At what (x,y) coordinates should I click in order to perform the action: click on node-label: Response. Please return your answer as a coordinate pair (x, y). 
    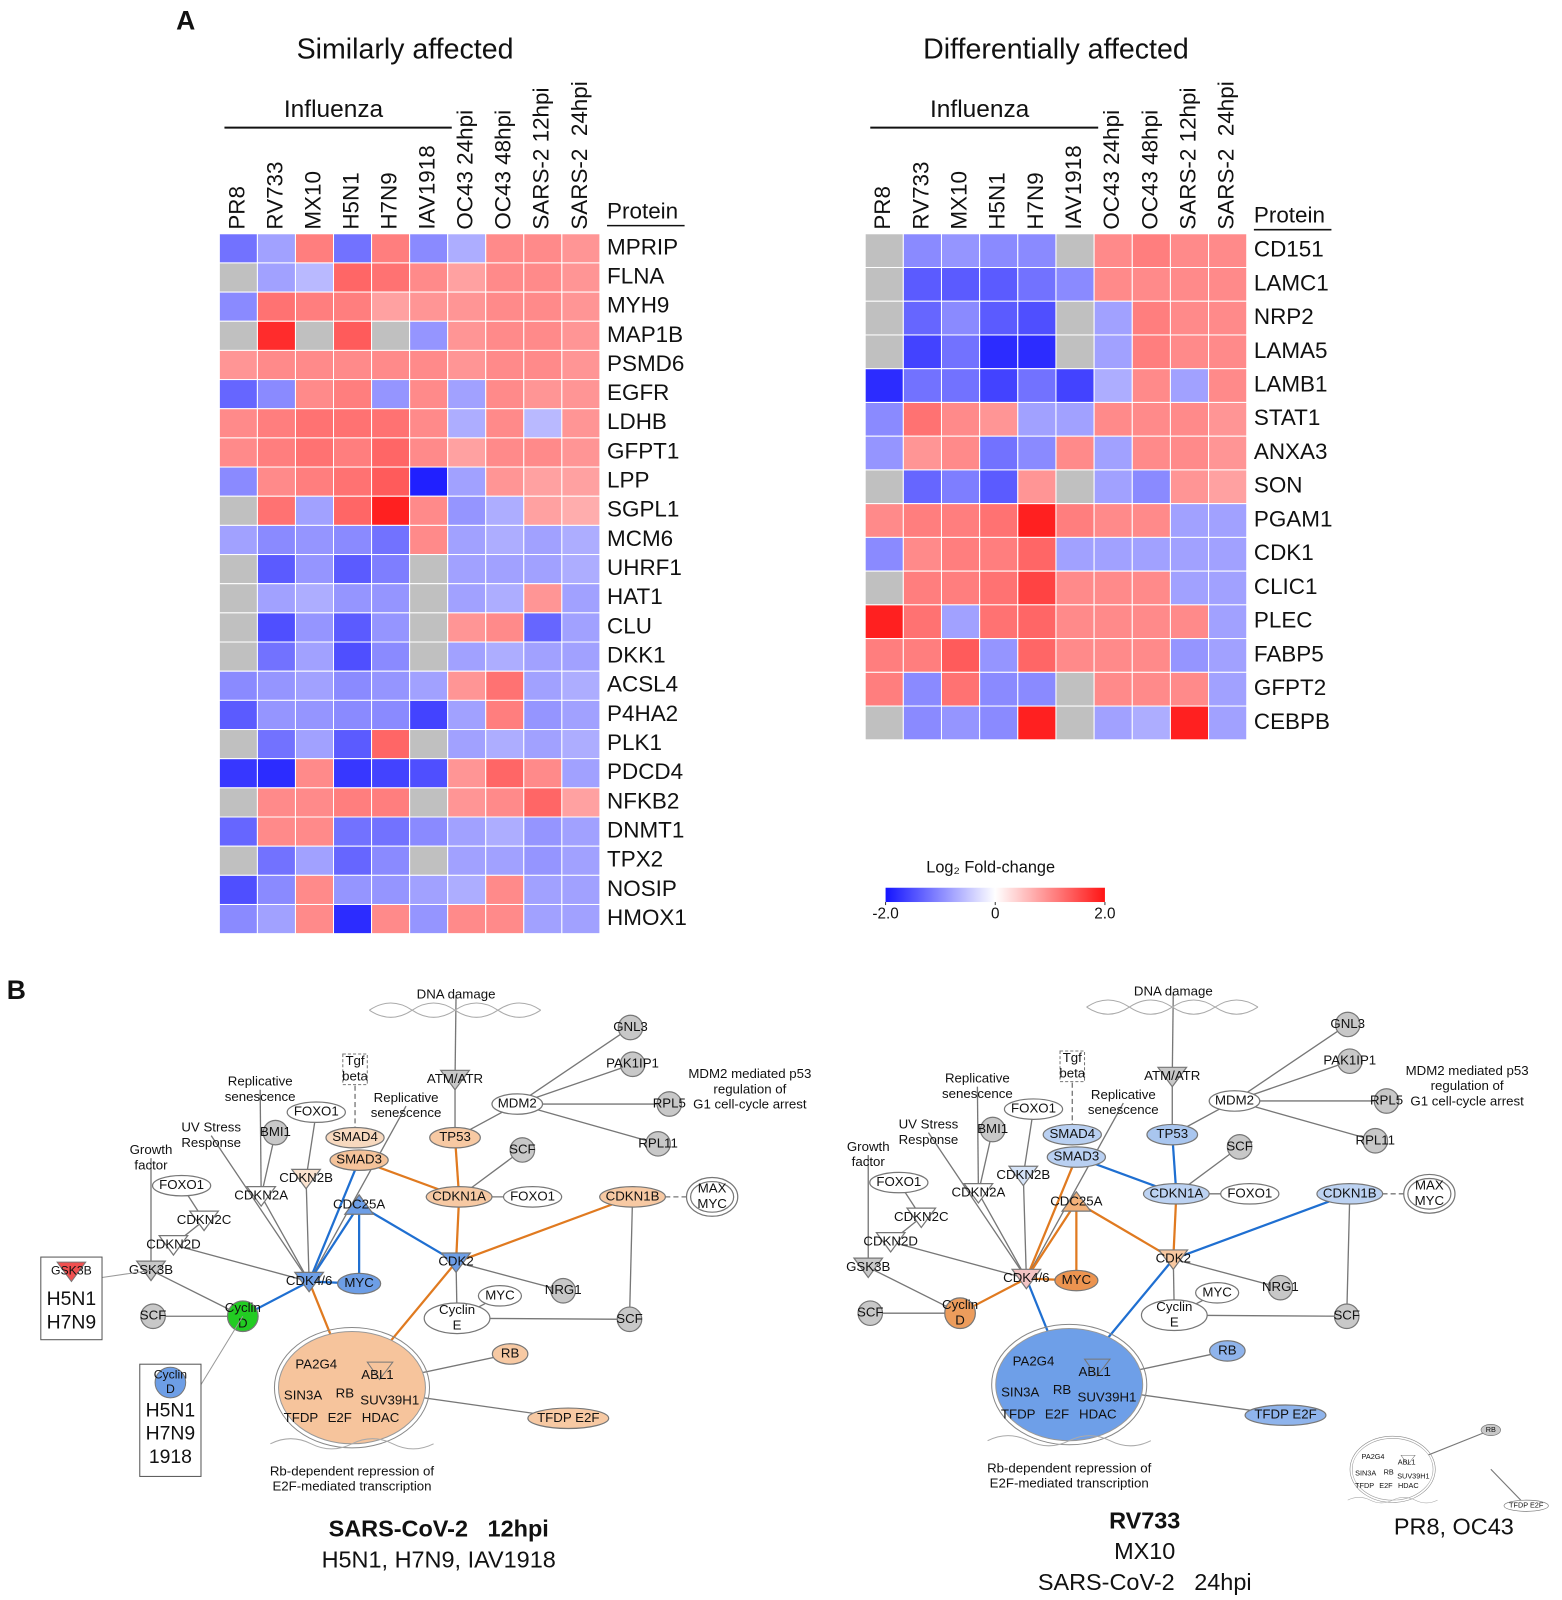
    Looking at the image, I should click on (929, 1139).